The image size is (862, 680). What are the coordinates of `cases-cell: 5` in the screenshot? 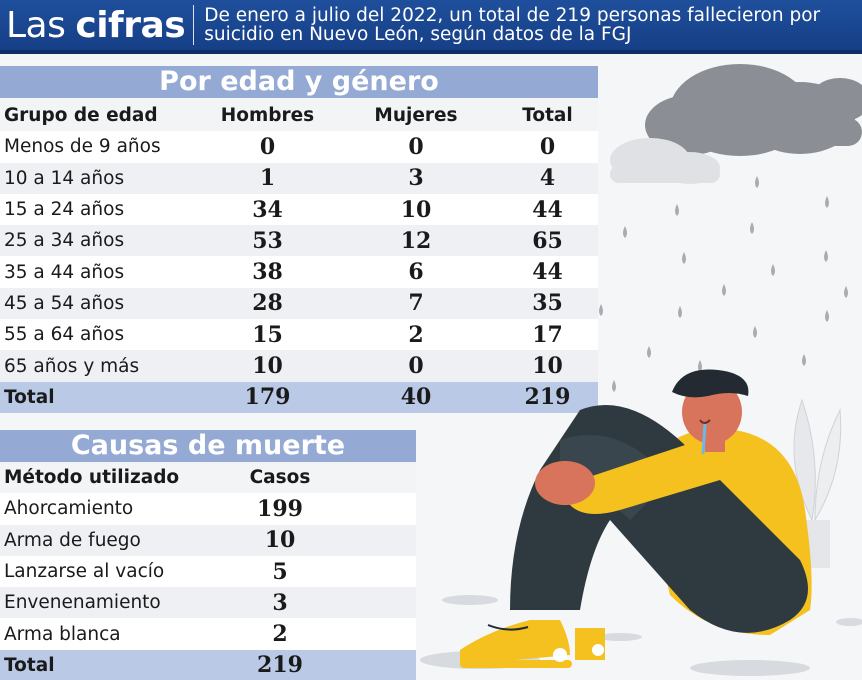 It's located at (280, 571).